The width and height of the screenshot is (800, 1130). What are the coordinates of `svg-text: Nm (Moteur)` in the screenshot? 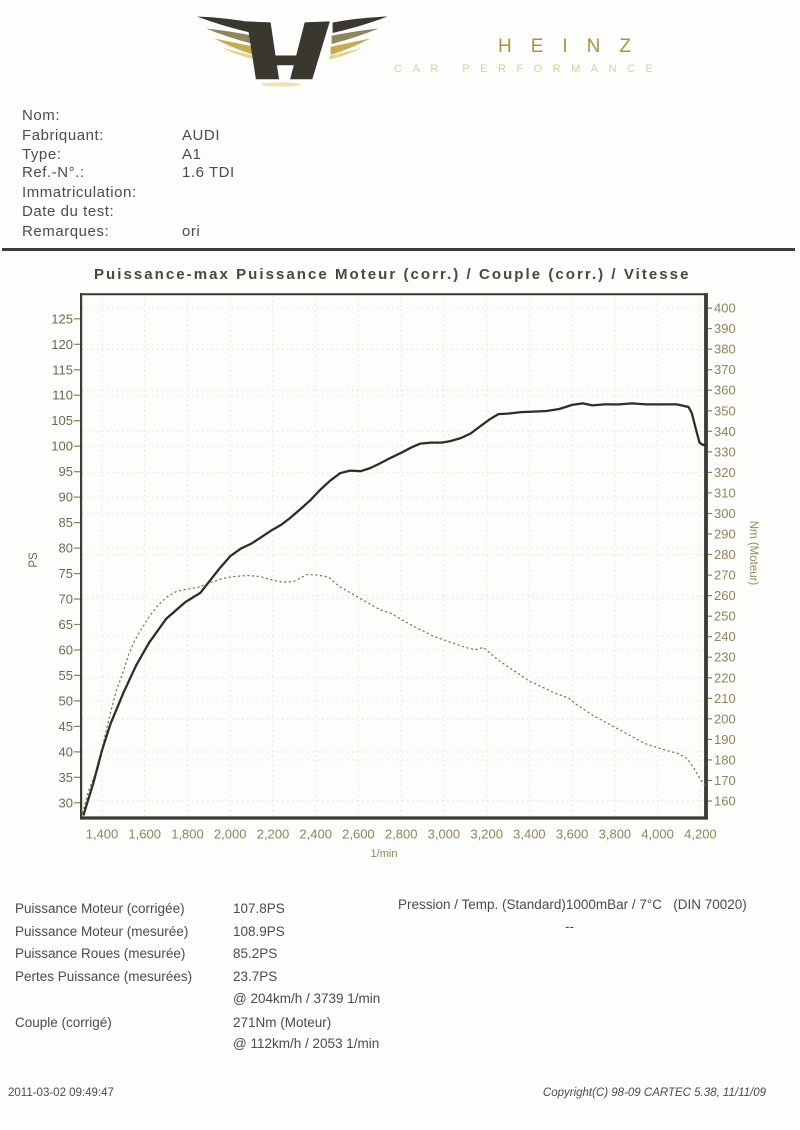 It's located at (753, 553).